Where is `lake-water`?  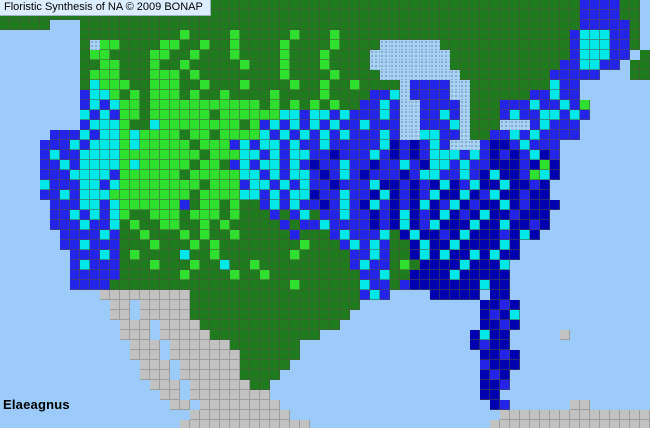
lake-water is located at coordinates (375, 65).